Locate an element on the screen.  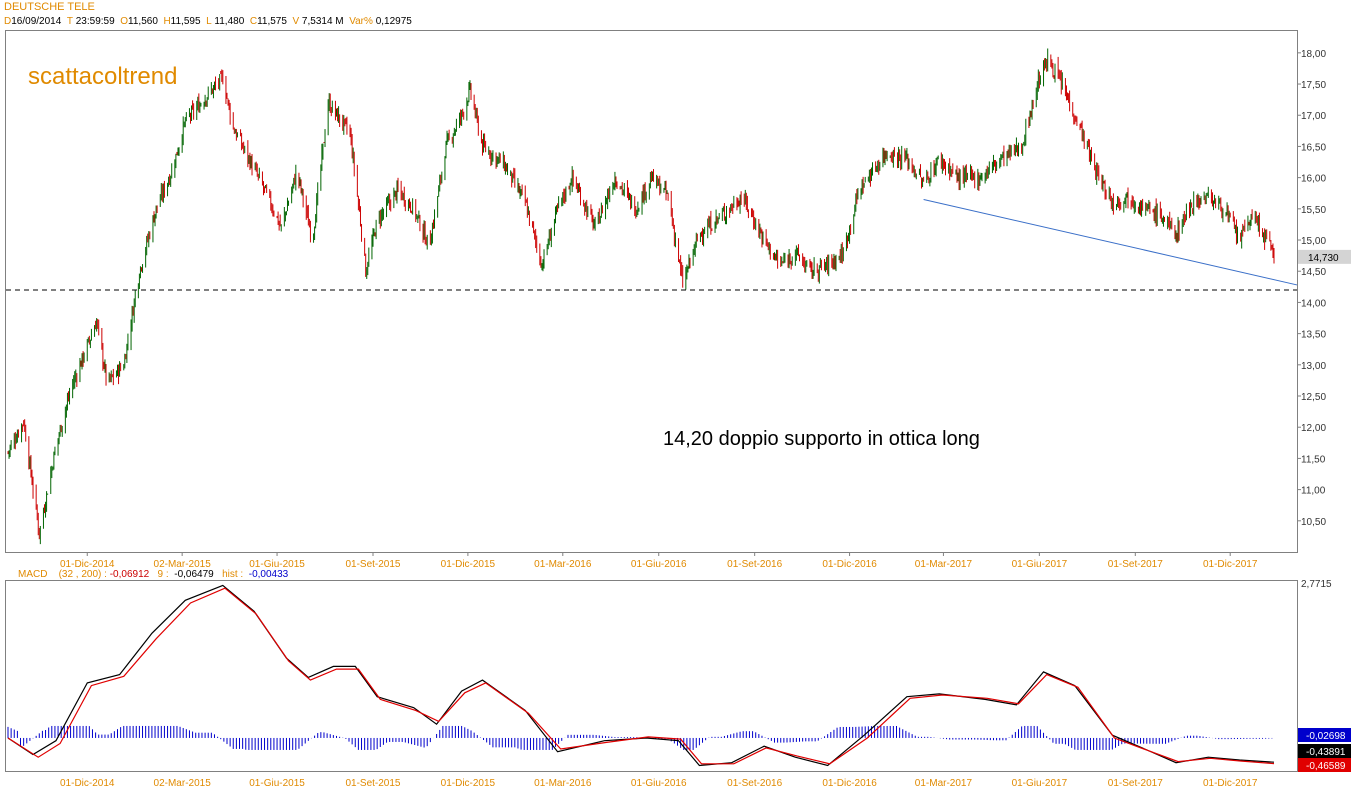
low-key: L is located at coordinates (209, 21).